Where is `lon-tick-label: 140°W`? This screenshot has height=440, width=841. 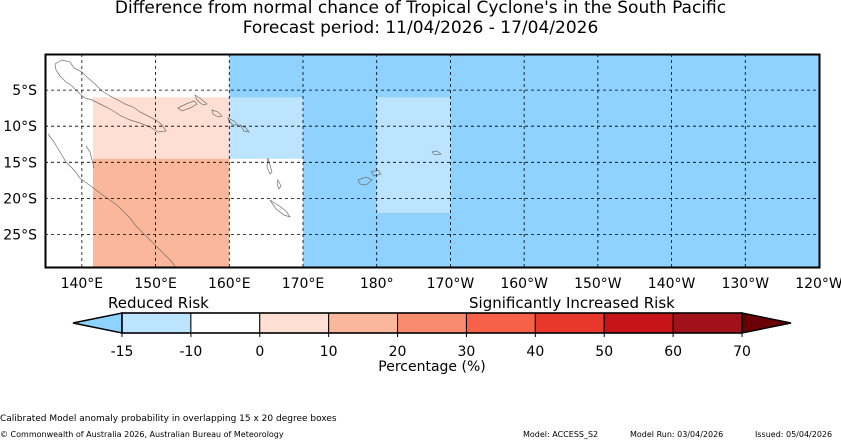
lon-tick-label: 140°W is located at coordinates (672, 284).